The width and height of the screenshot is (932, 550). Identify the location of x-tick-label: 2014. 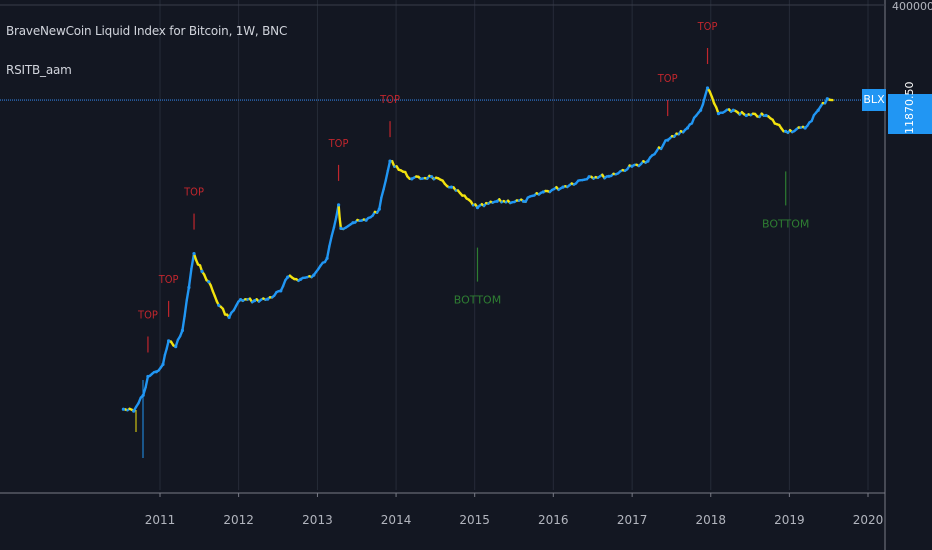
(396, 520).